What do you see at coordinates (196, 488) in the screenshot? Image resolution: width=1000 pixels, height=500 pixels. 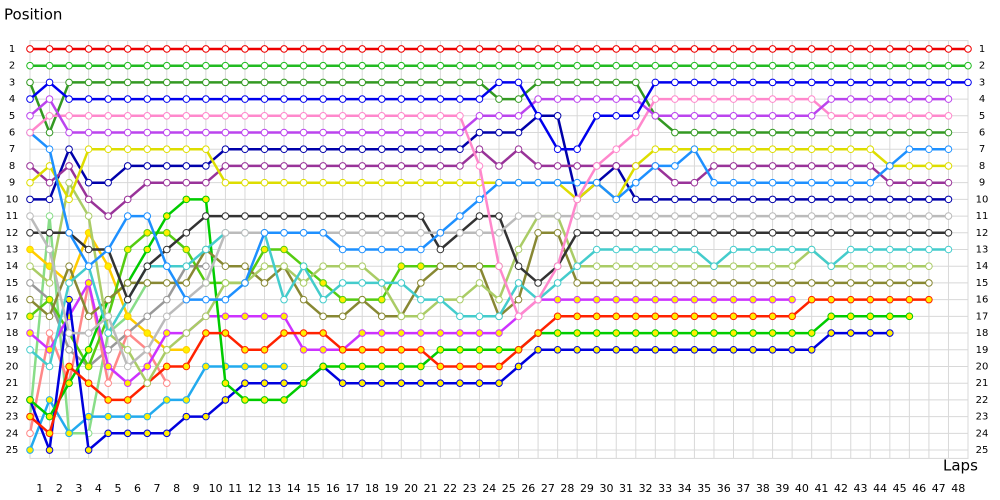 I see `x-tick-label: 9` at bounding box center [196, 488].